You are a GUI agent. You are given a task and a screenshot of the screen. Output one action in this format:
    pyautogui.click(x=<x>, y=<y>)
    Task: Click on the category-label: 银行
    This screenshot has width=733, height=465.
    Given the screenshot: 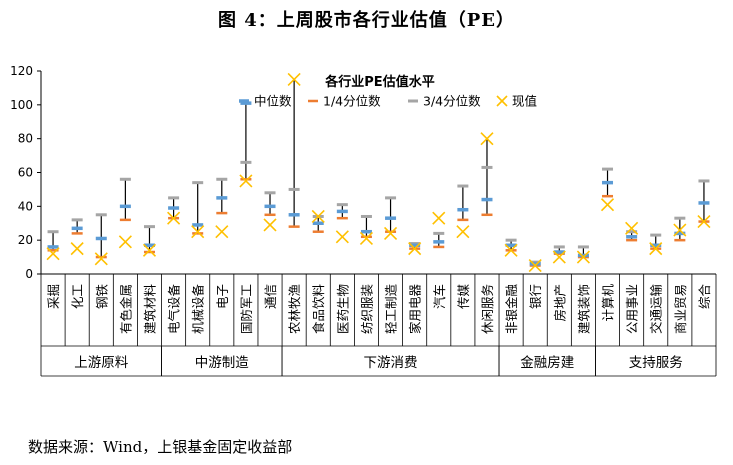 What is the action you would take?
    pyautogui.click(x=535, y=296)
    